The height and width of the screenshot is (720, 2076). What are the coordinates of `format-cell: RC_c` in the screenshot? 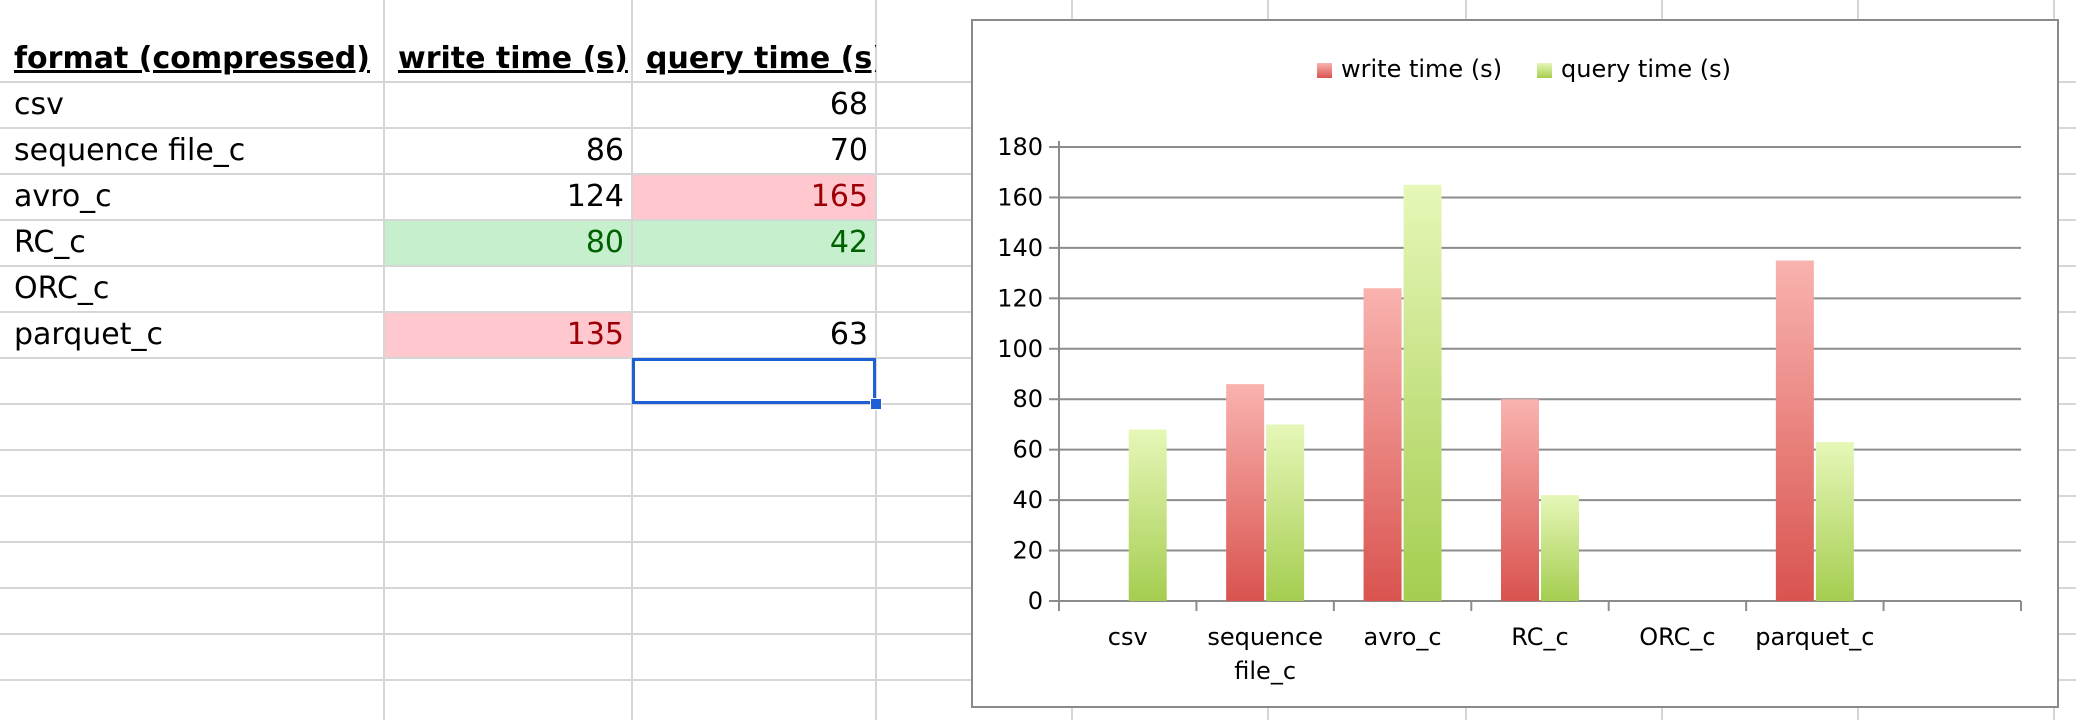 It's located at (50, 242).